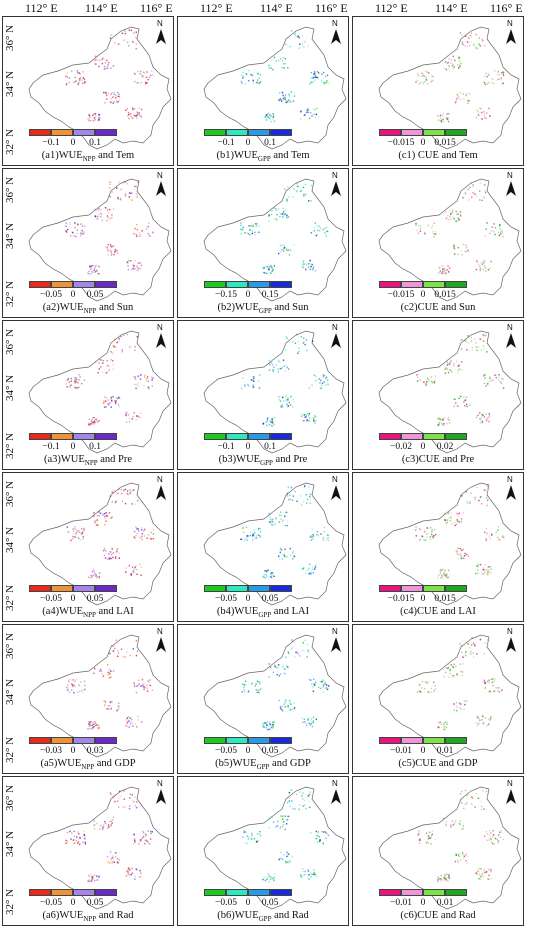 The image size is (550, 928). What do you see at coordinates (336, 791) in the screenshot?
I see `north-arrow-icon: N` at bounding box center [336, 791].